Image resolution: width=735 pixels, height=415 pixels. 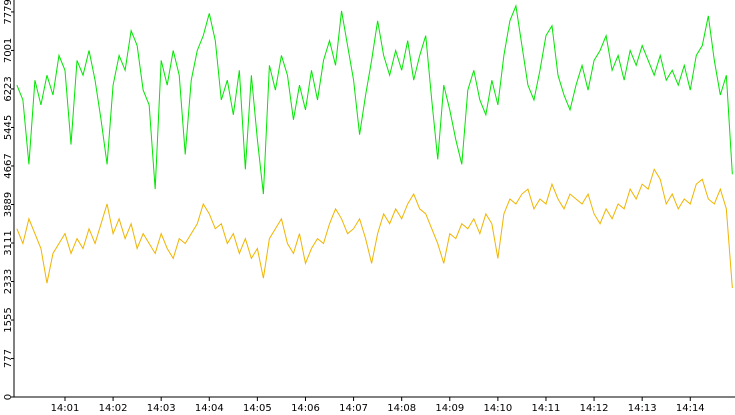 I want to click on y-tick-label: 6223, so click(x=8, y=88).